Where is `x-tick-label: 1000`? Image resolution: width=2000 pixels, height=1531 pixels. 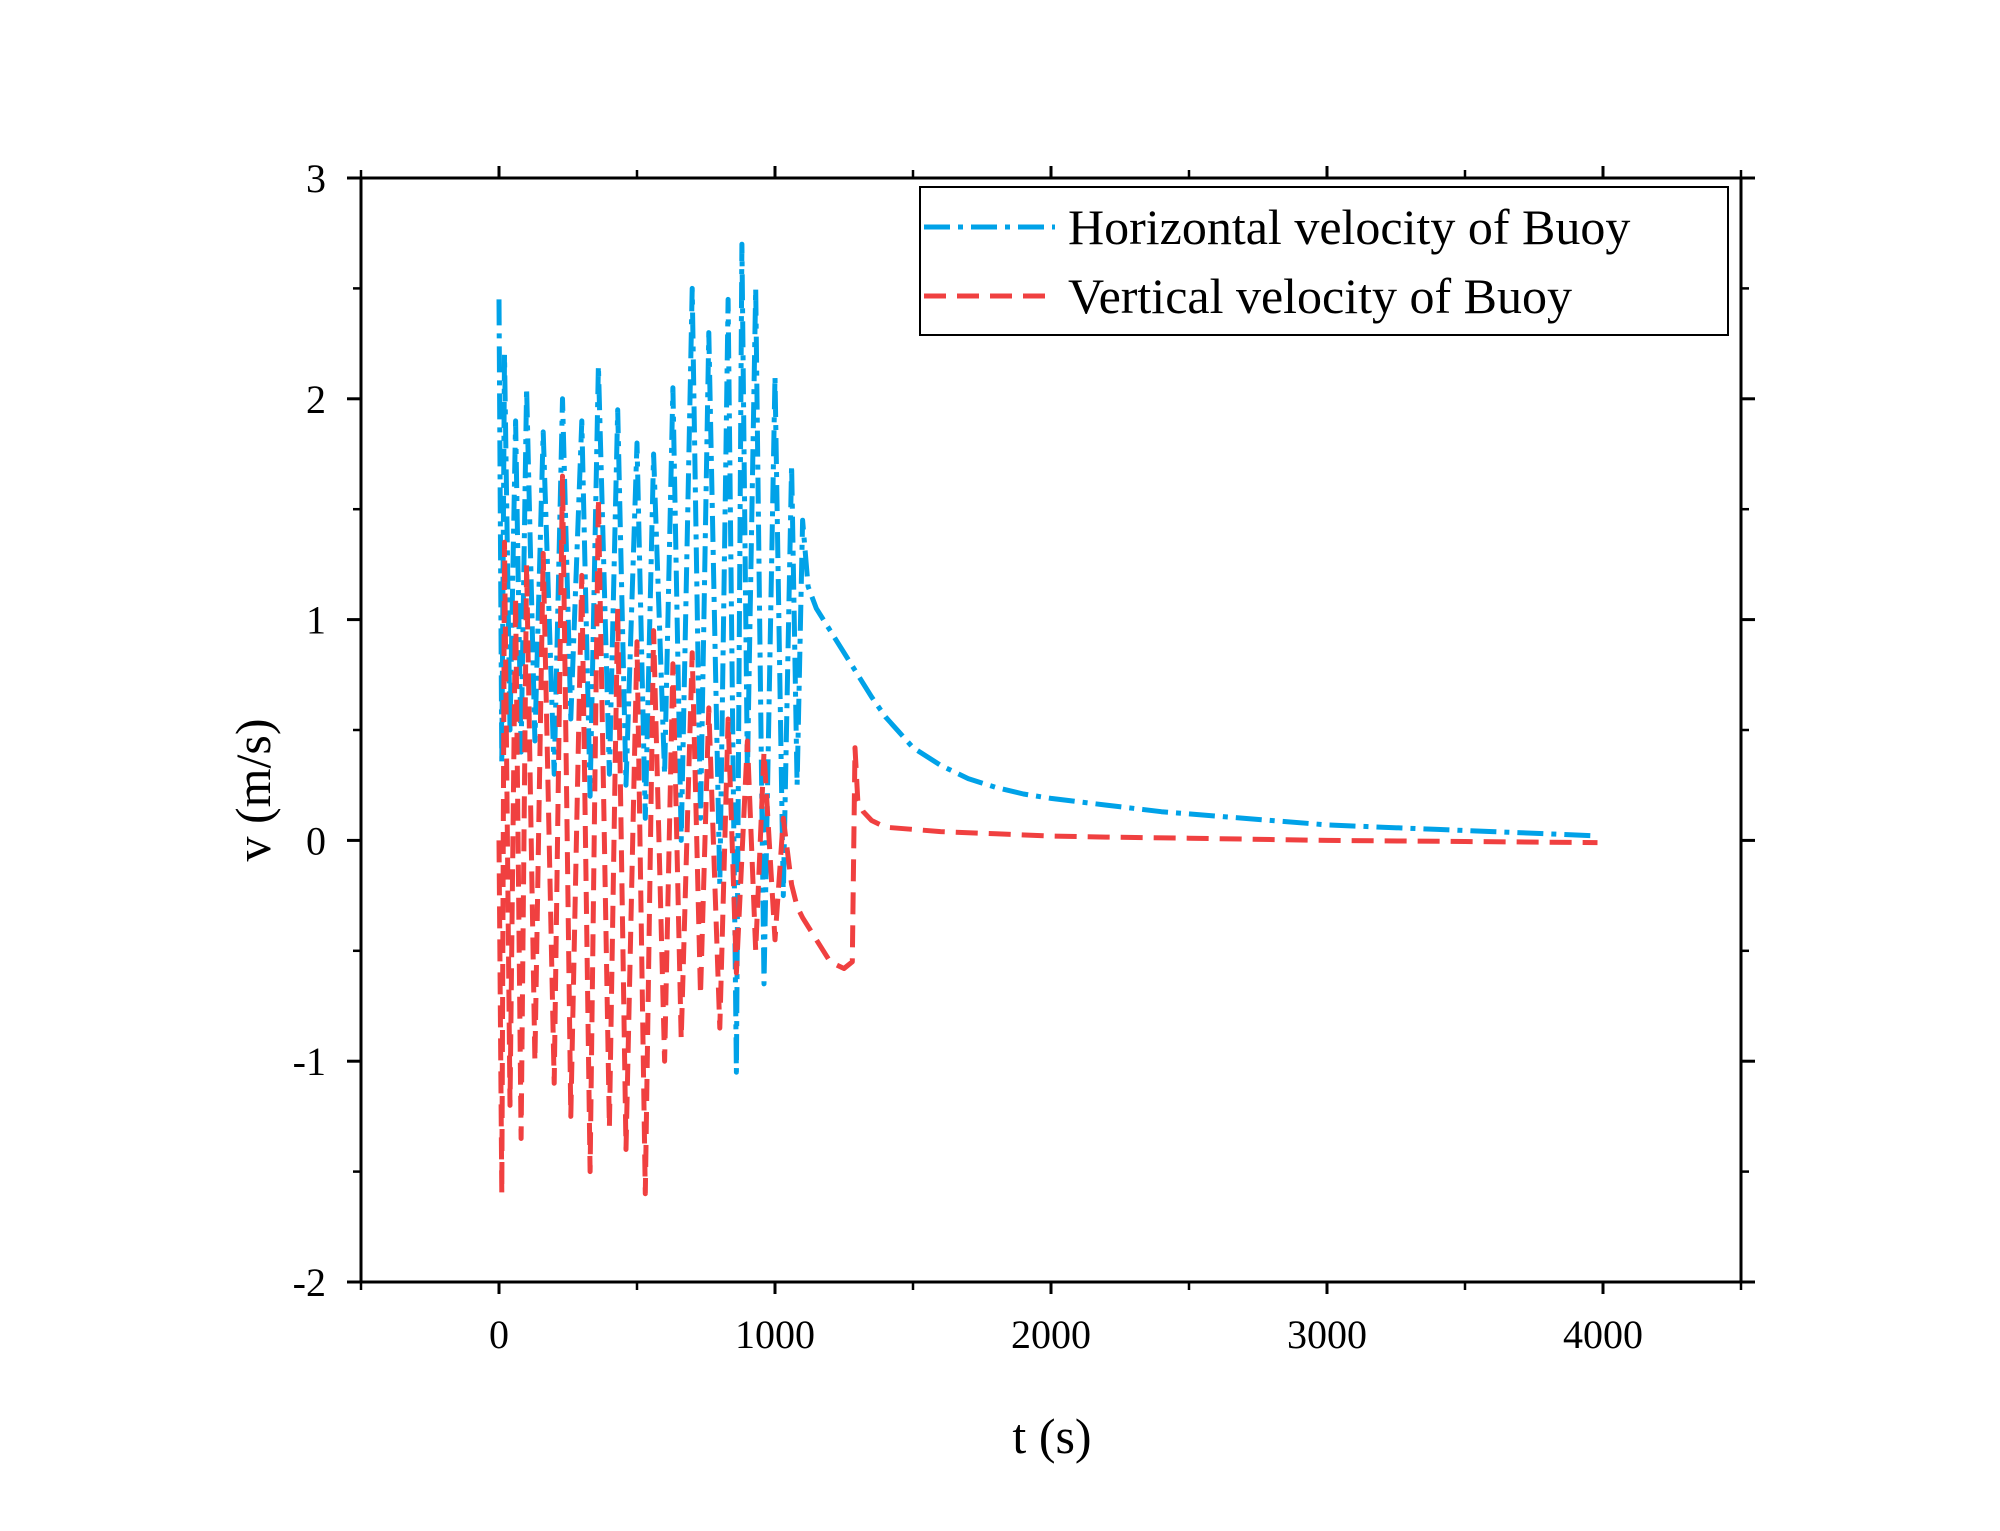 x-tick-label: 1000 is located at coordinates (775, 1334).